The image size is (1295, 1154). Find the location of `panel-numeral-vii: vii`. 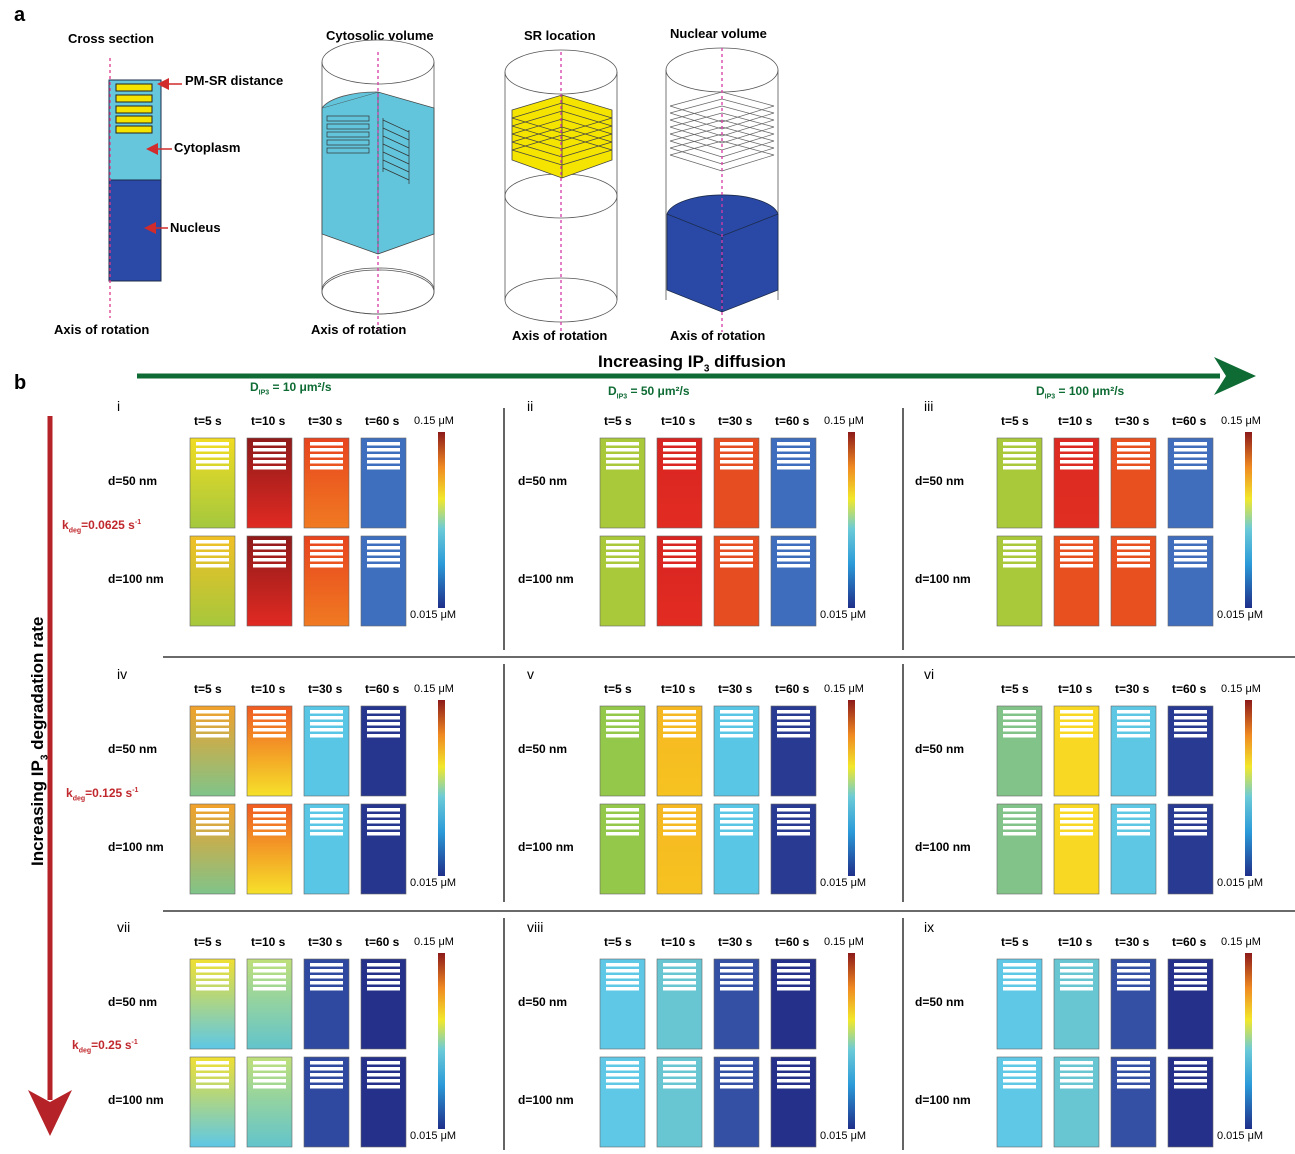

panel-numeral-vii: vii is located at coordinates (124, 927).